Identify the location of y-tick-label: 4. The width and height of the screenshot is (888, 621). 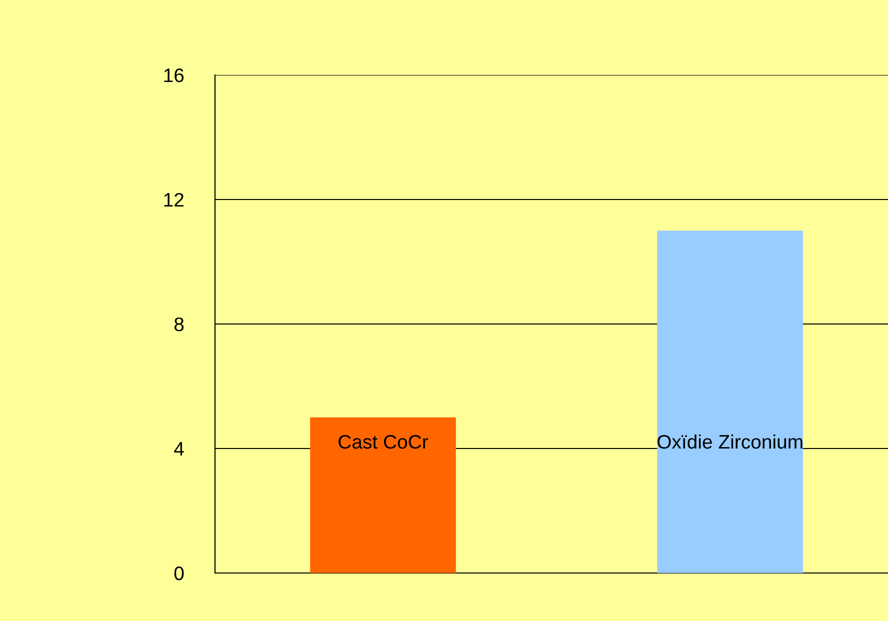
(179, 449).